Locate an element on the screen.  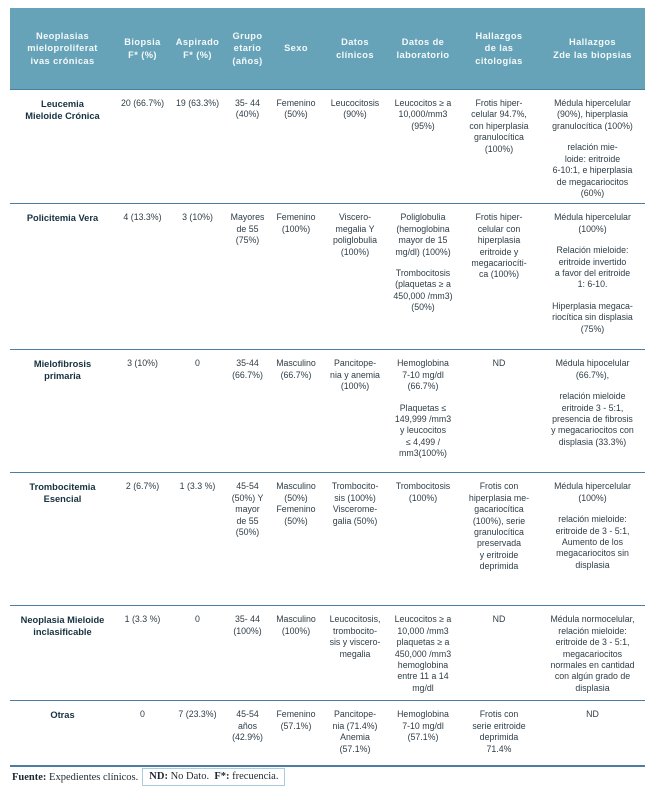
cell-paragraph: Leucocitosis (90%) is located at coordinates (355, 109).